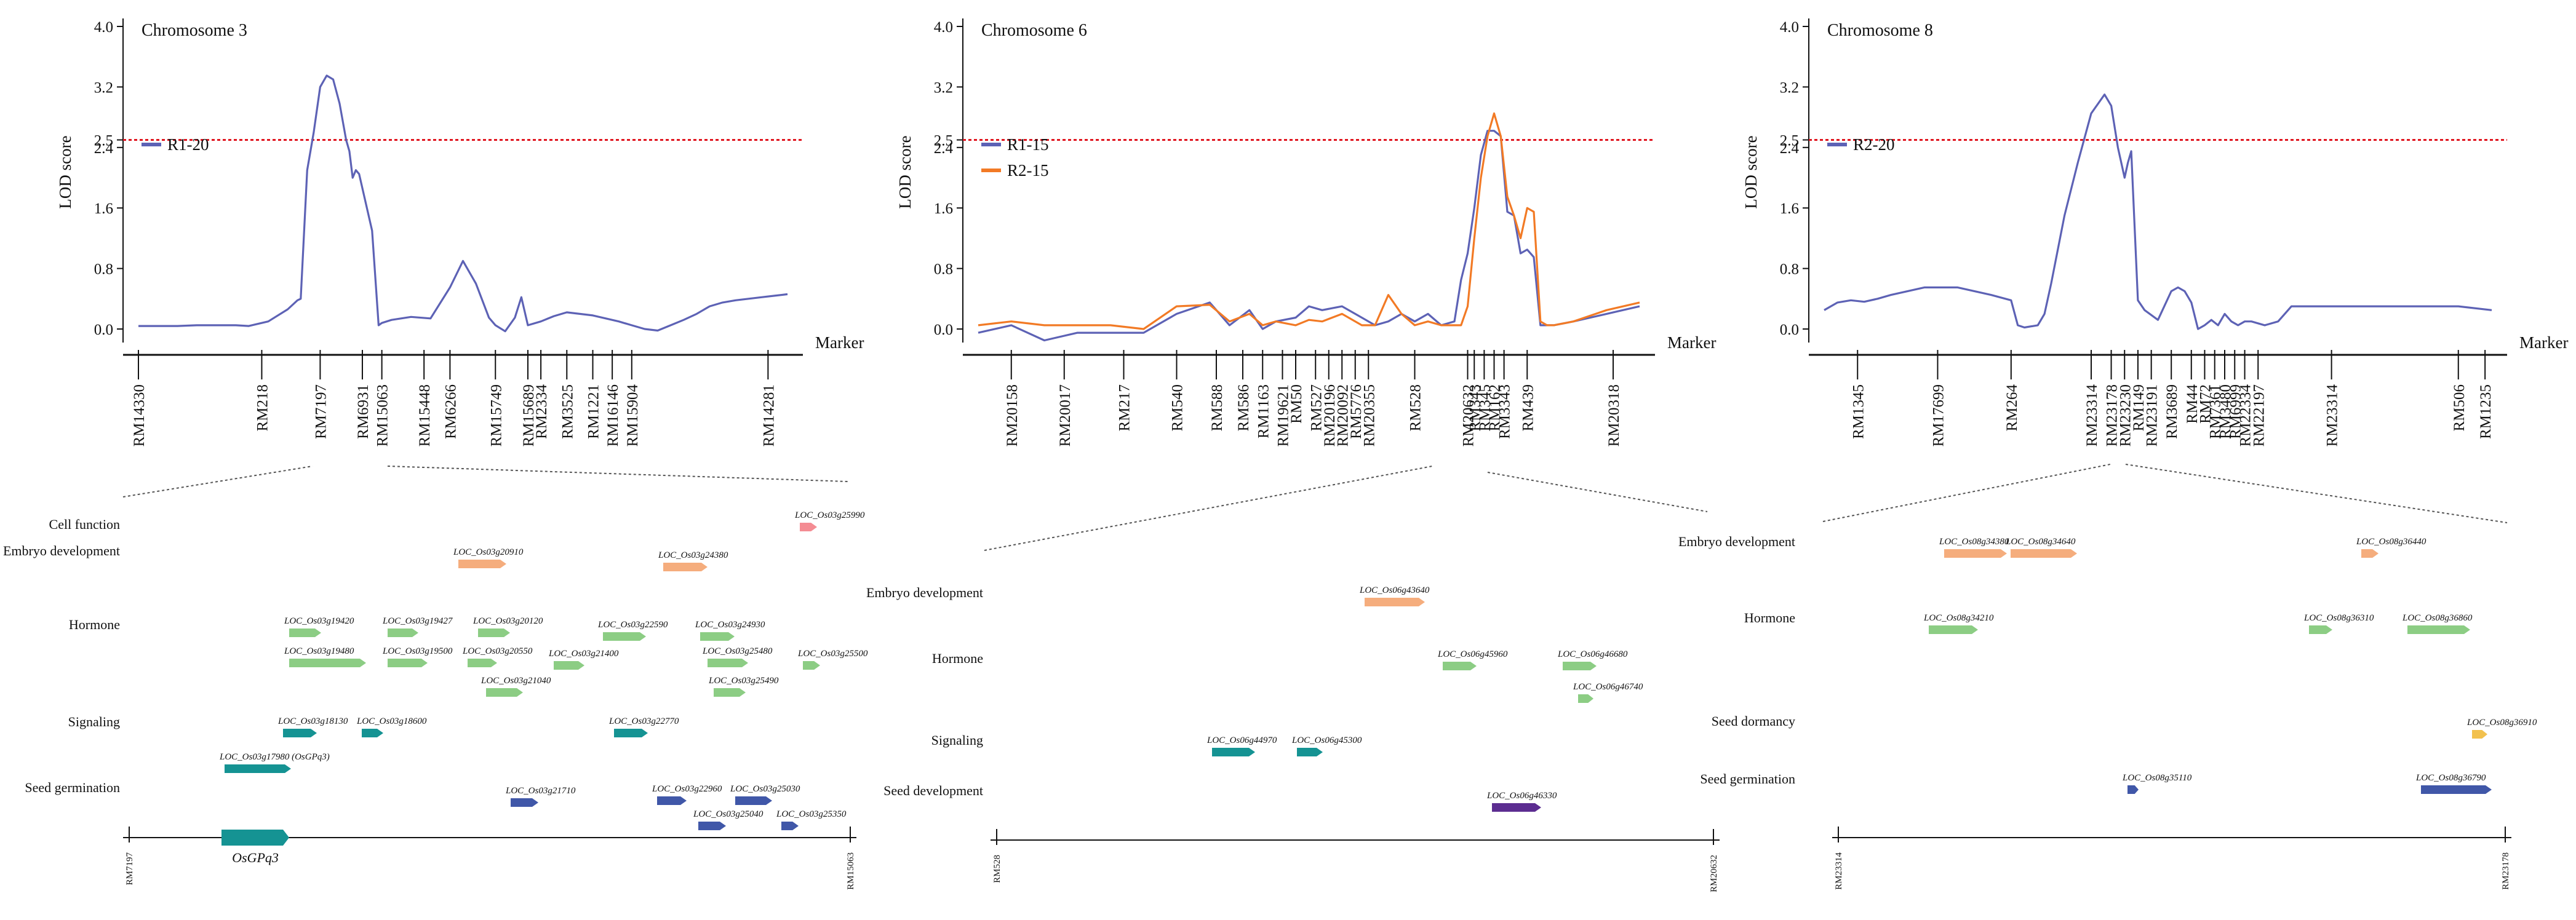  What do you see at coordinates (2172, 411) in the screenshot?
I see `marker-label: RM3689` at bounding box center [2172, 411].